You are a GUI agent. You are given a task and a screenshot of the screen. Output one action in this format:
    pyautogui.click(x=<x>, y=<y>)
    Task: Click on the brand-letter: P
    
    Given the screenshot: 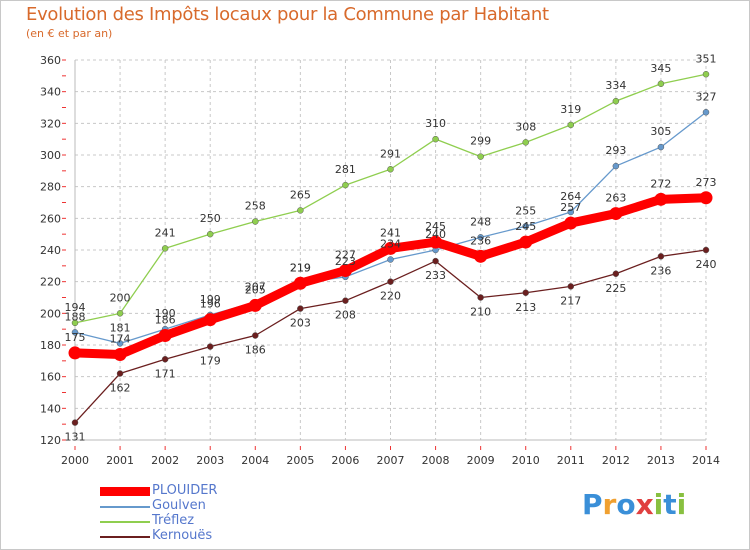 What is the action you would take?
    pyautogui.click(x=592, y=504)
    